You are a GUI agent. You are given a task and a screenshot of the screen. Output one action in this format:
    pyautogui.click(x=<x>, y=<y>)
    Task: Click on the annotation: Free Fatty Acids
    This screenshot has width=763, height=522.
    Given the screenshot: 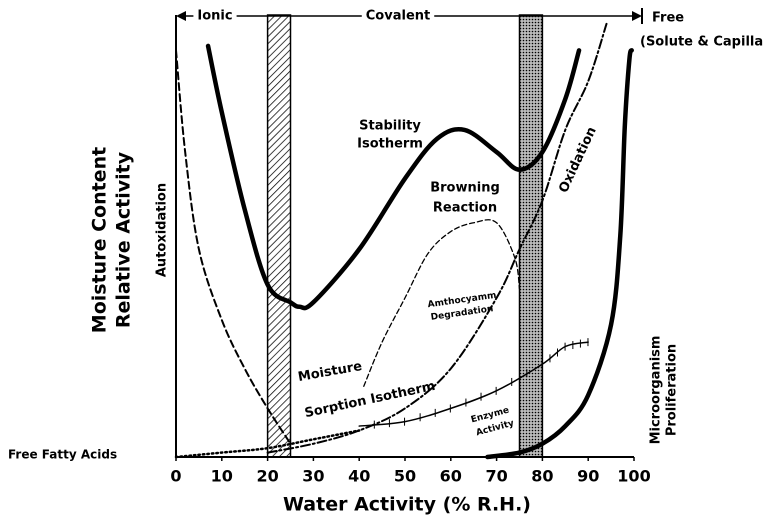 What is the action you would take?
    pyautogui.click(x=62, y=455)
    